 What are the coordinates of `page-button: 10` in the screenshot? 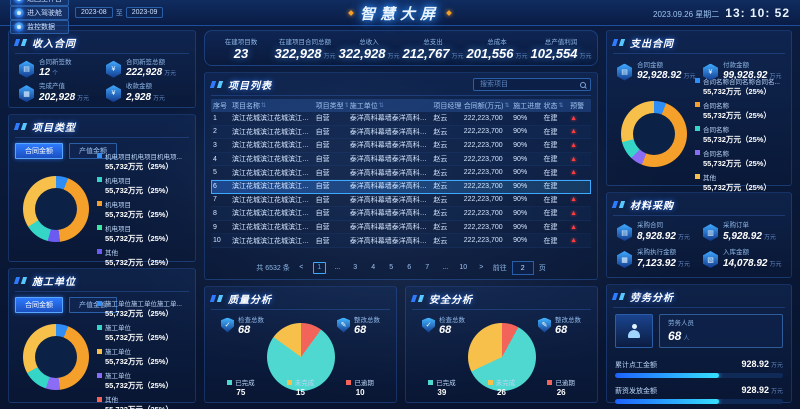 It's located at (463, 267).